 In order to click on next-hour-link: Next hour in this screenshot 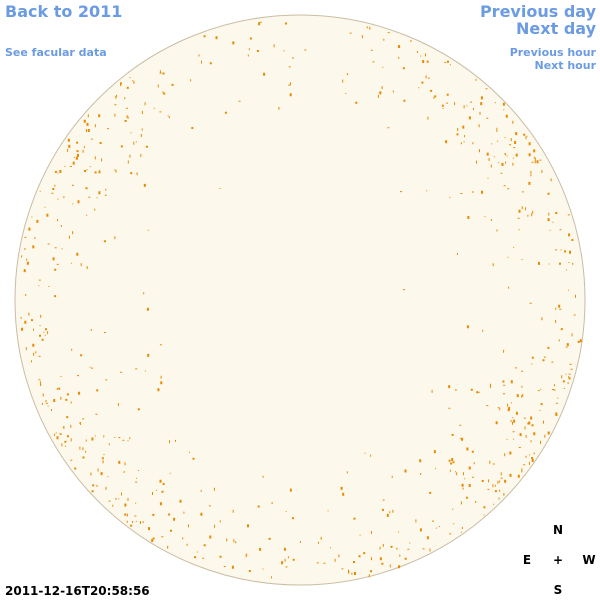, I will do `click(566, 65)`.